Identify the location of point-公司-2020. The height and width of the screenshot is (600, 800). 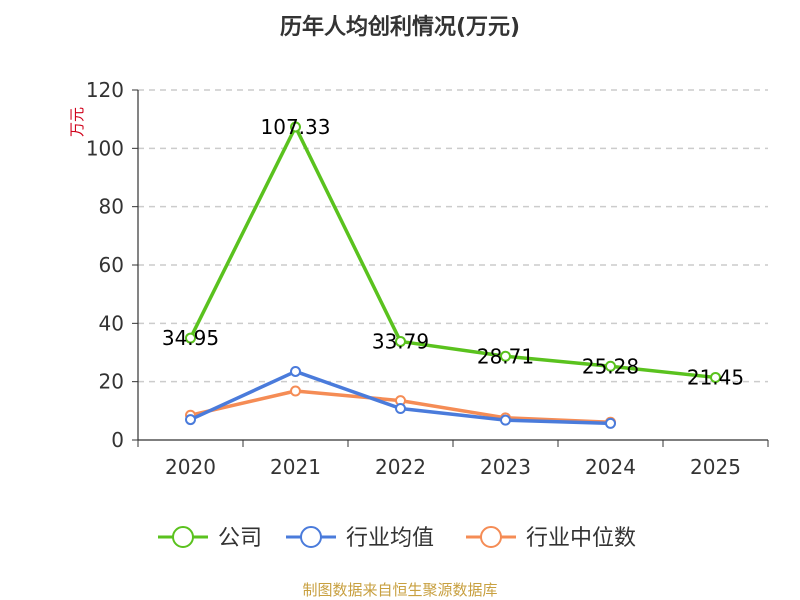
(190, 338).